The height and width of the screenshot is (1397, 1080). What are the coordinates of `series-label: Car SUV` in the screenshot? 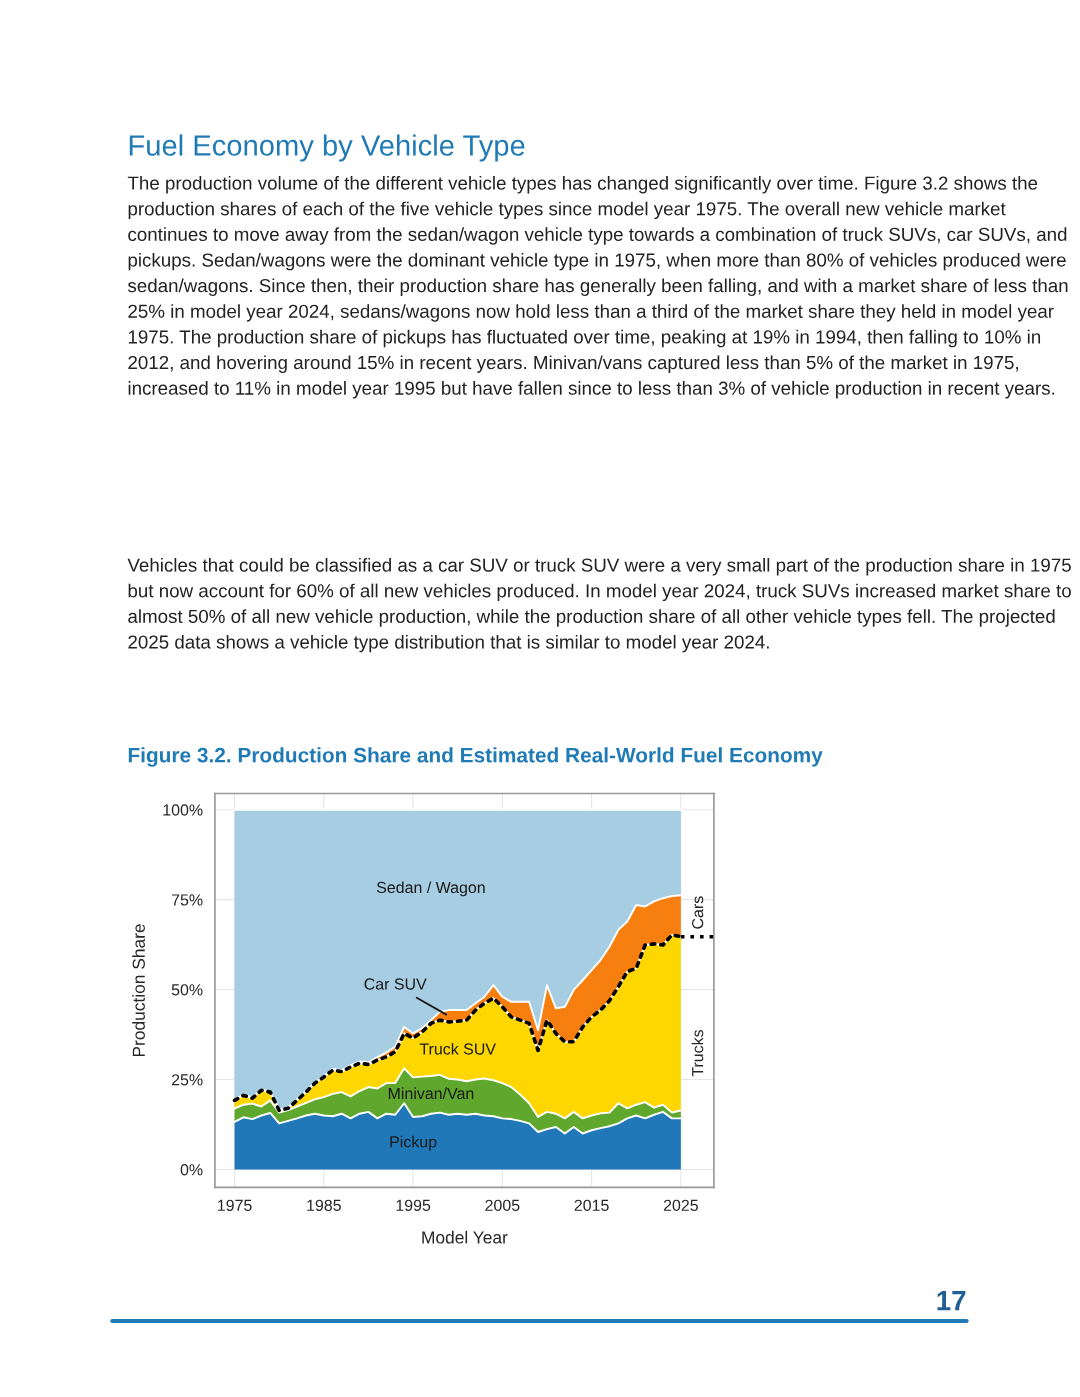 It's located at (395, 984).